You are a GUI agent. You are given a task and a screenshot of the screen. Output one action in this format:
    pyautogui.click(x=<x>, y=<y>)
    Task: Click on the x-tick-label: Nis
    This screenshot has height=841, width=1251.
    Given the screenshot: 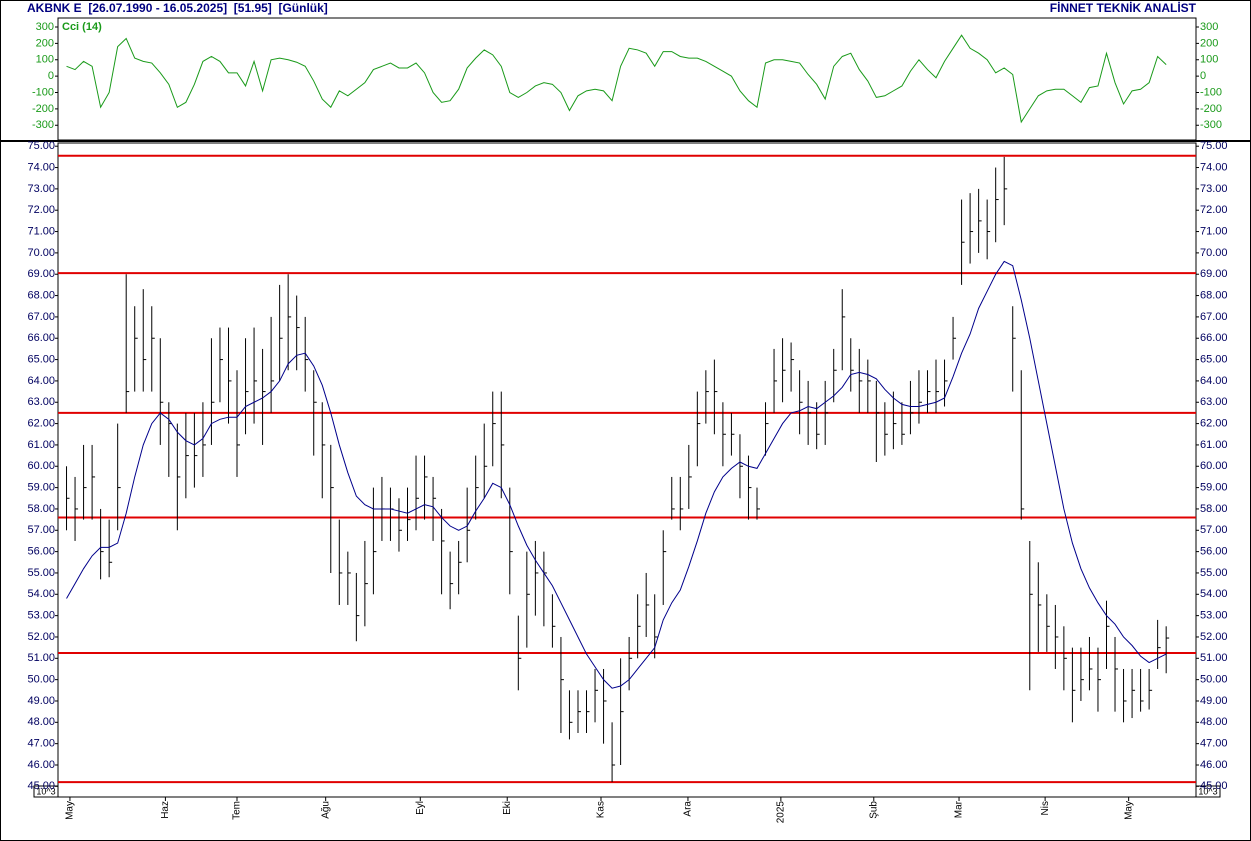 What is the action you would take?
    pyautogui.click(x=1045, y=808)
    